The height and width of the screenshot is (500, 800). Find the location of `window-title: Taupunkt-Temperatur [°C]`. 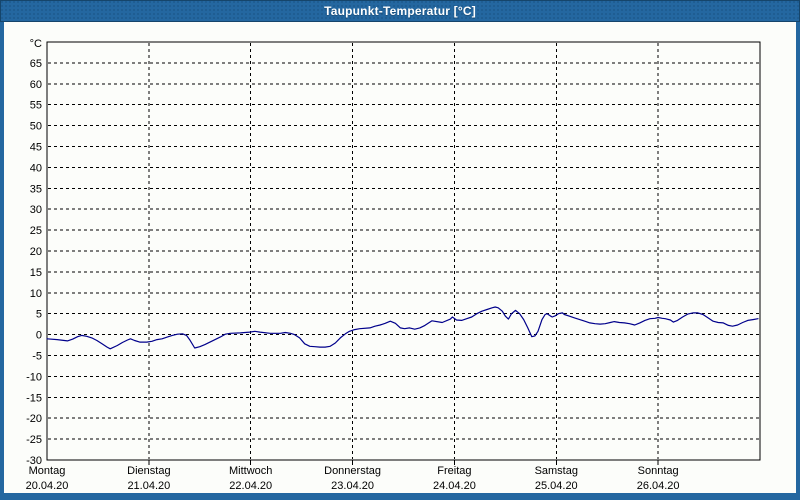

window-title: Taupunkt-Temperatur [°C] is located at coordinates (400, 11).